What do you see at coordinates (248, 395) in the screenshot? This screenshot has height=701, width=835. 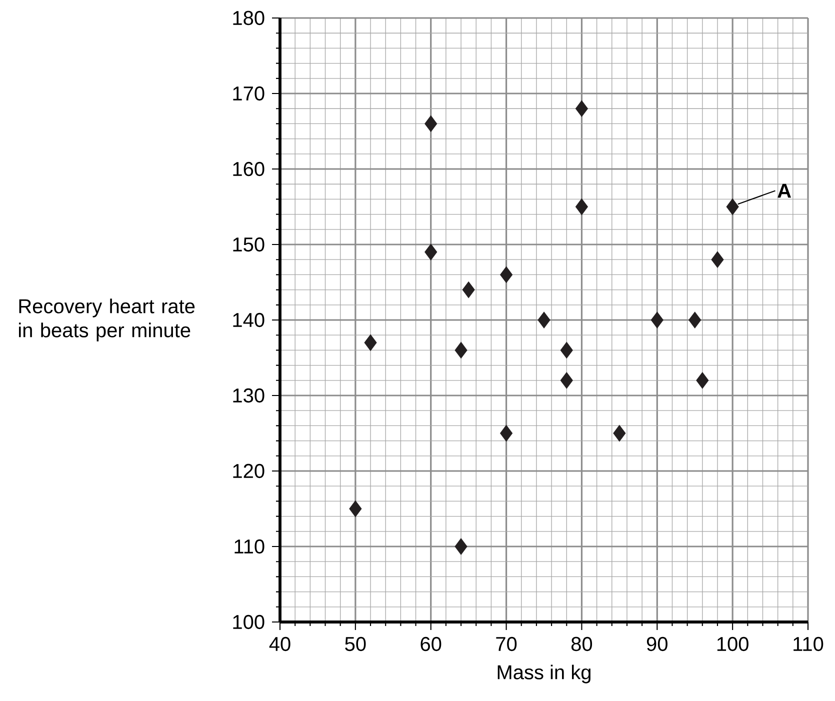 I see `y-tick-label: 130` at bounding box center [248, 395].